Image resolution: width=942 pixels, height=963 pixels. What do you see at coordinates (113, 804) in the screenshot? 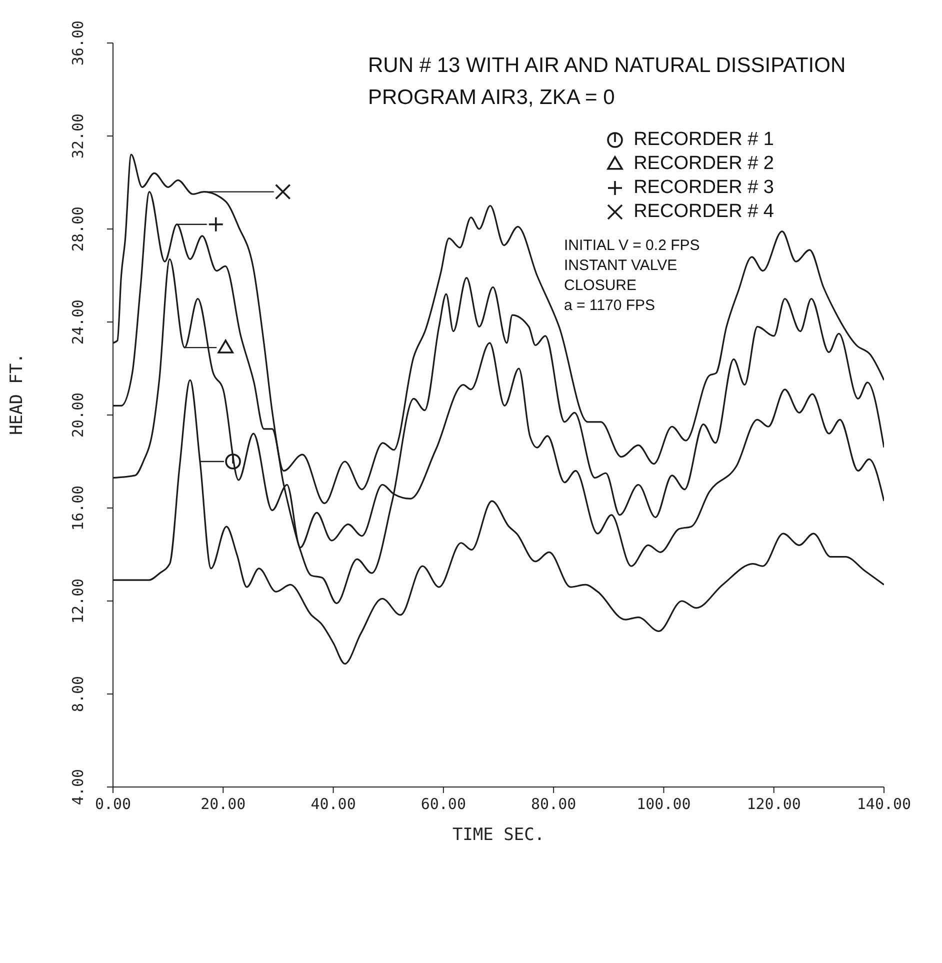
I see `x-tick-label: 0.00` at bounding box center [113, 804].